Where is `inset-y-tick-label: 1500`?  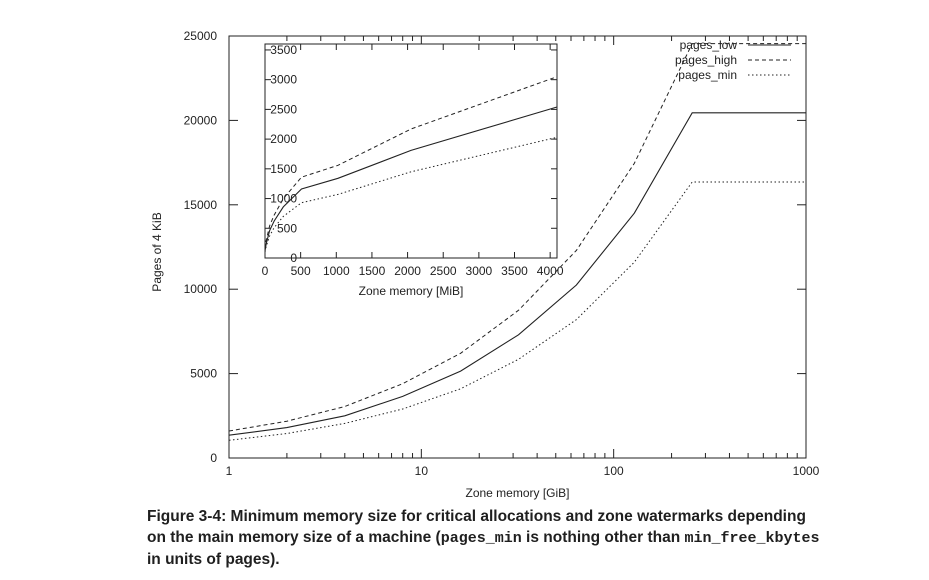
inset-y-tick-label: 1500 is located at coordinates (283, 169).